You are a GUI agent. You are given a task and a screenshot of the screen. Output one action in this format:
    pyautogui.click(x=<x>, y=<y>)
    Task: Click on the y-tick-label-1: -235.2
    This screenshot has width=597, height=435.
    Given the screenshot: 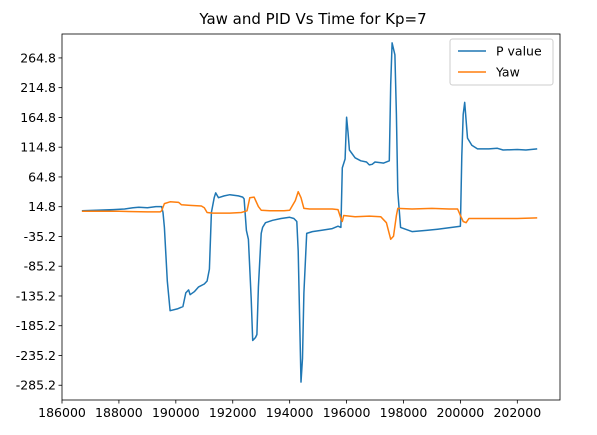 What is the action you would take?
    pyautogui.click(x=36, y=355)
    